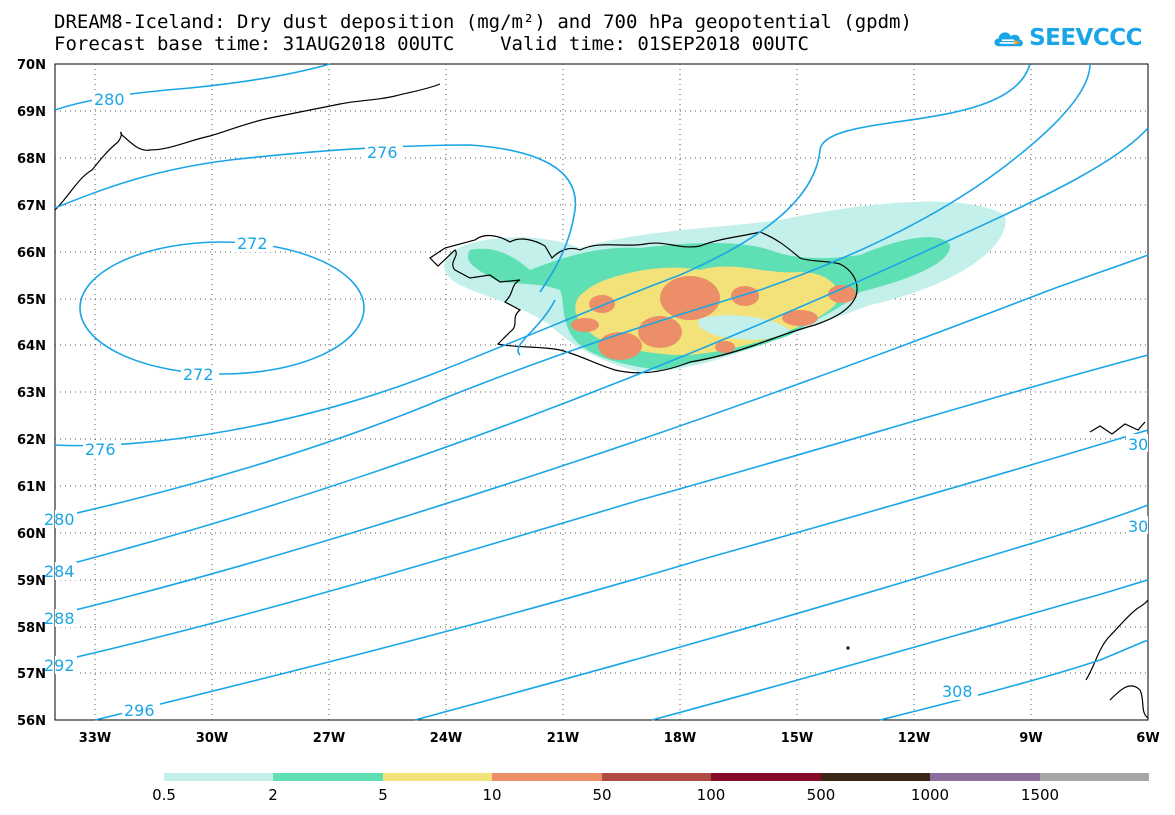 The height and width of the screenshot is (815, 1175). Describe the element at coordinates (329, 738) in the screenshot. I see `lon-label: 27W` at that location.